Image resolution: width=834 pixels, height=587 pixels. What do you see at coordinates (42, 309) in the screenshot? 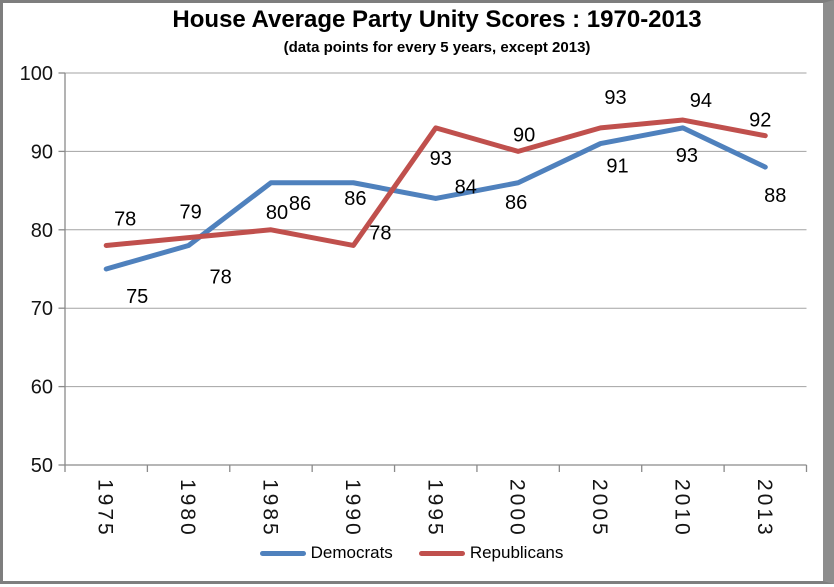
I see `y-tick-label: 70` at bounding box center [42, 309].